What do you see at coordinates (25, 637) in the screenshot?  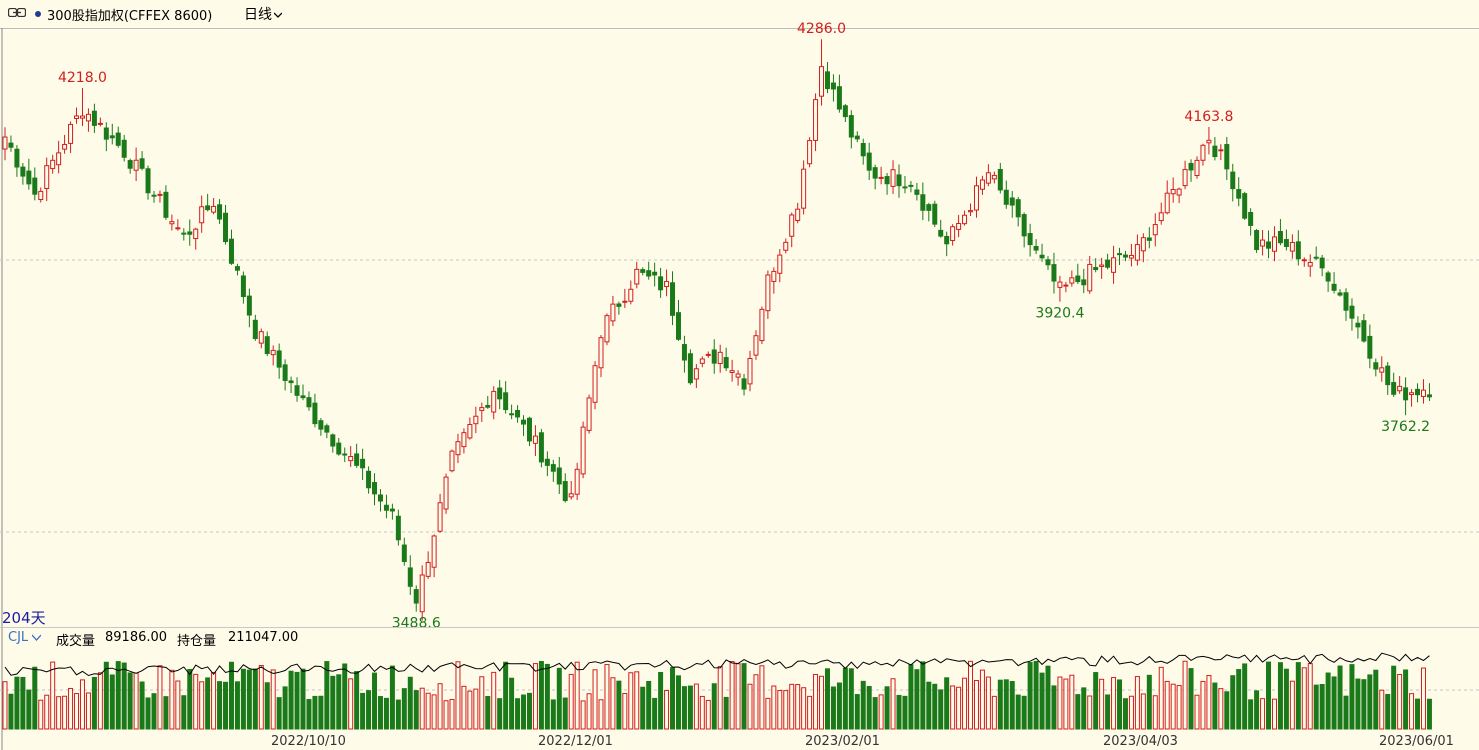 I see `indicator-dropdown: CJL` at bounding box center [25, 637].